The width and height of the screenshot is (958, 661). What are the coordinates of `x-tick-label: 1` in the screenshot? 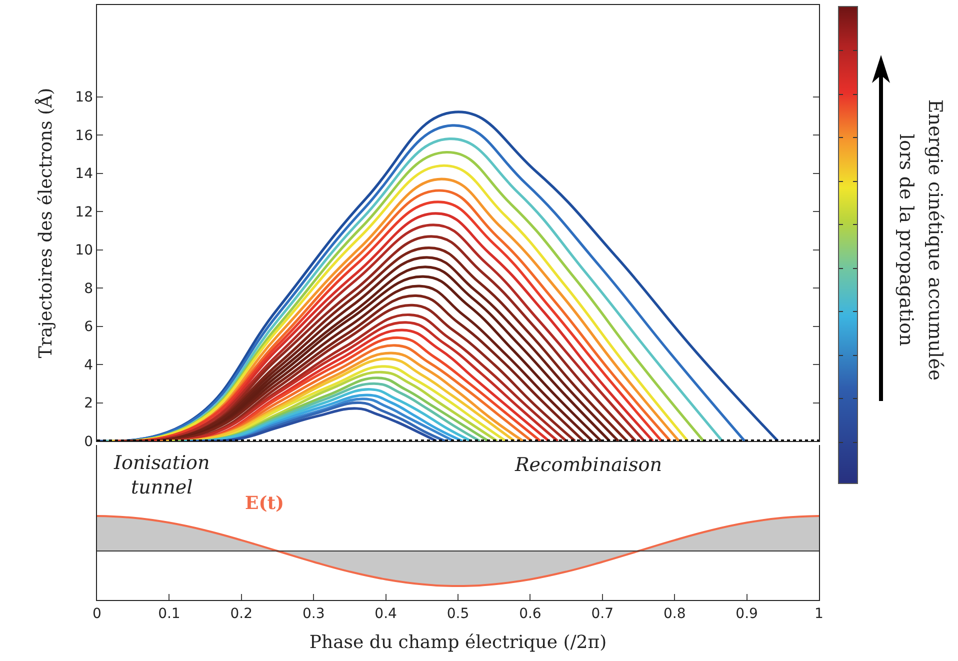 It's located at (819, 614).